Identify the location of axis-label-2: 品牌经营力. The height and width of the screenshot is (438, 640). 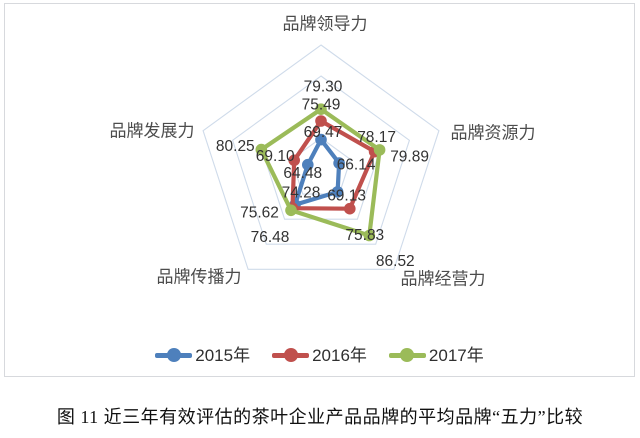
(443, 279).